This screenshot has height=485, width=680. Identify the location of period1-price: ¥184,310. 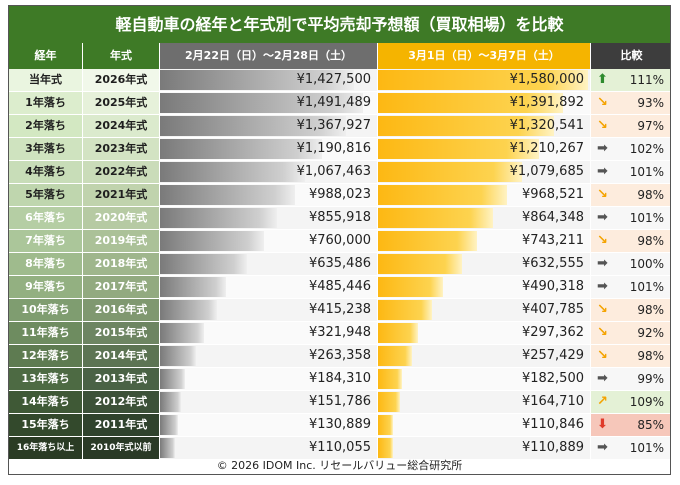
(339, 378).